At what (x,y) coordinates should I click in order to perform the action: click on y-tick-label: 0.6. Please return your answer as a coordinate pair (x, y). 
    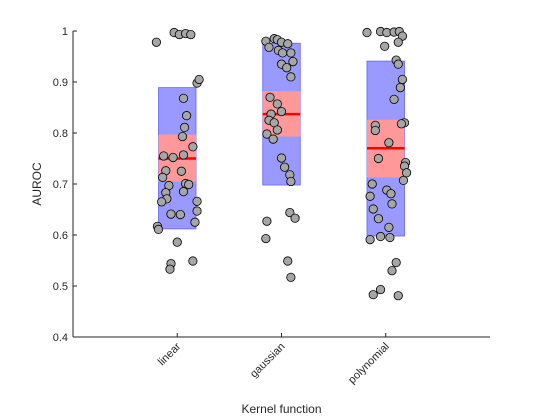
    Looking at the image, I should click on (60, 236).